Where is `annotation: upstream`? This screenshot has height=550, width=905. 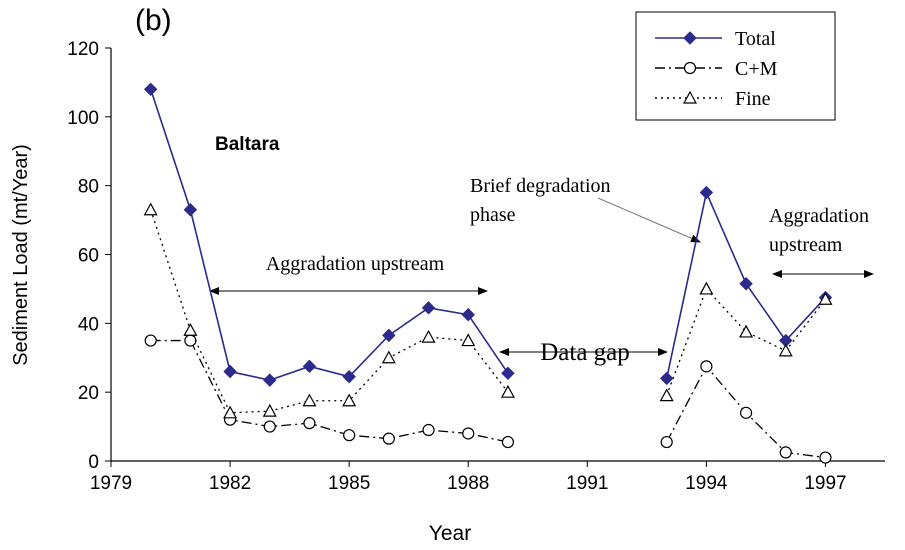
annotation: upstream is located at coordinates (806, 245).